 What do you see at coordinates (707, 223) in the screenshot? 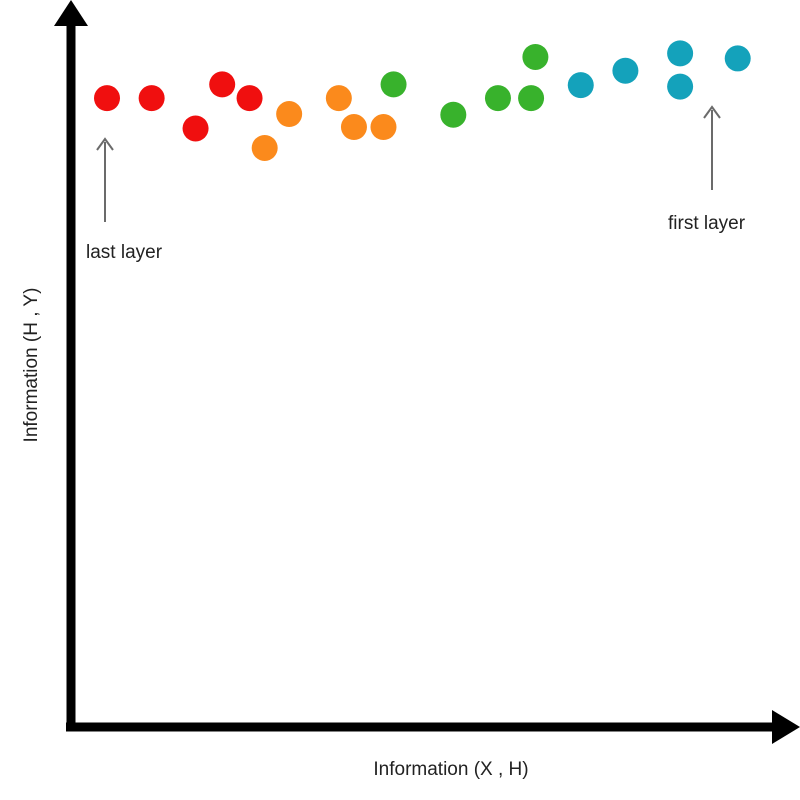
I see `annotation-first-layer: first layer` at bounding box center [707, 223].